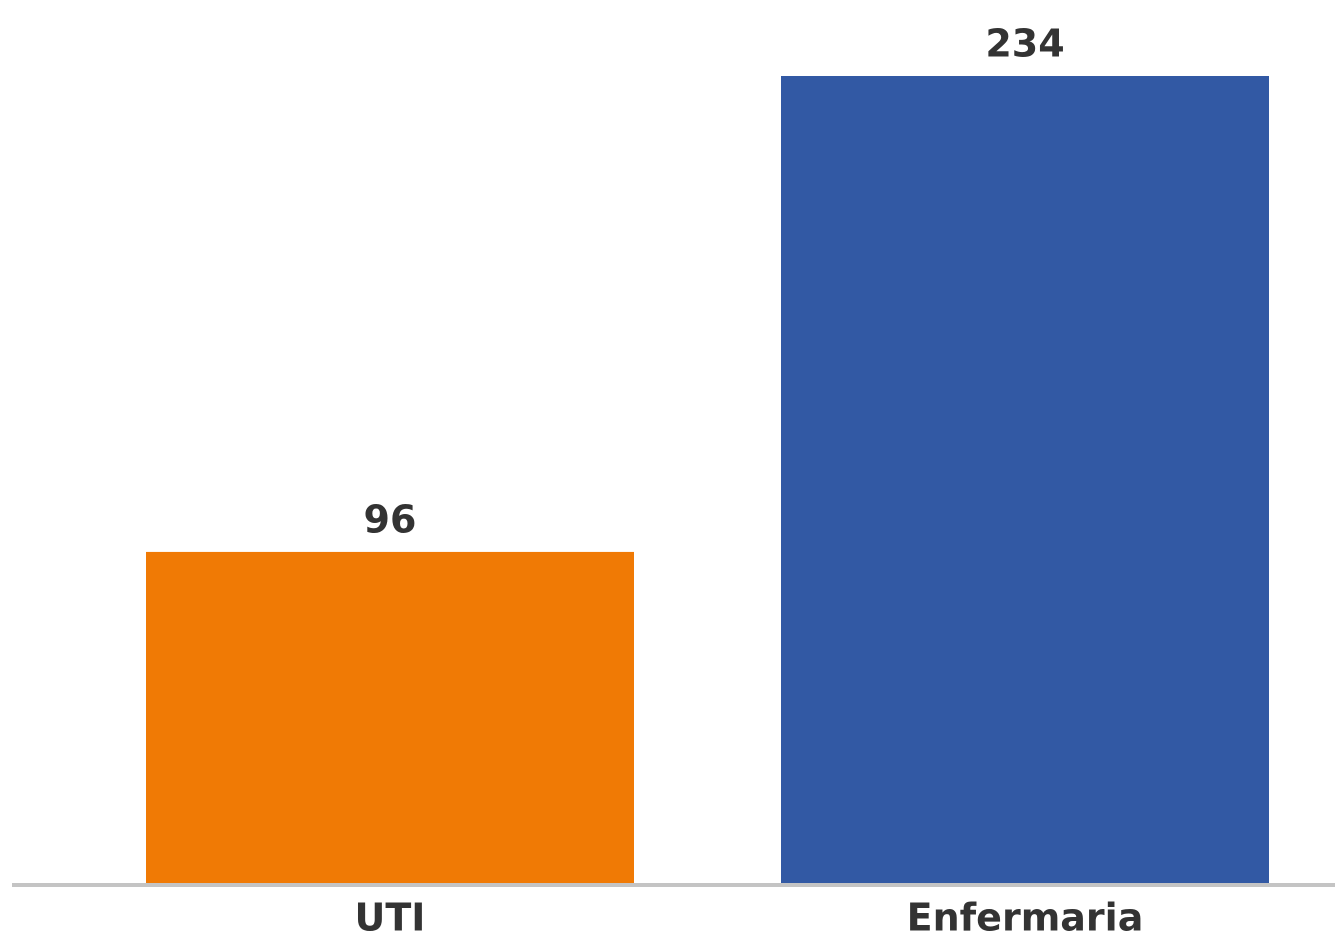  I want to click on value-label: 234, so click(1024, 44).